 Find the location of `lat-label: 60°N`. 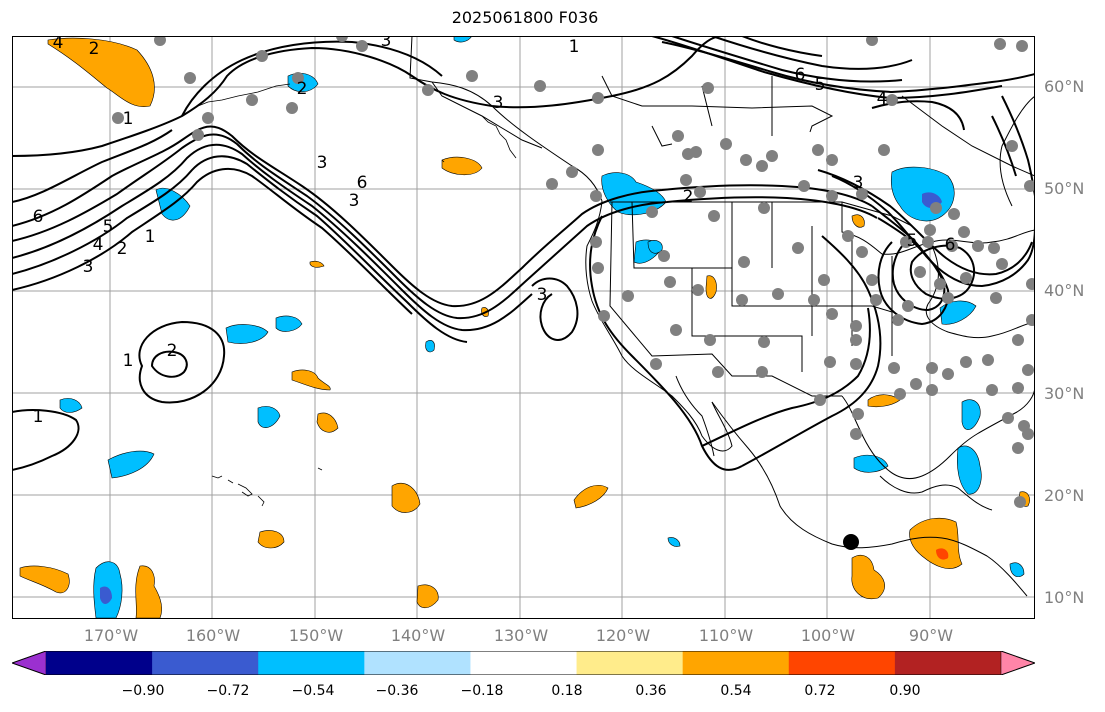

lat-label: 60°N is located at coordinates (1064, 86).